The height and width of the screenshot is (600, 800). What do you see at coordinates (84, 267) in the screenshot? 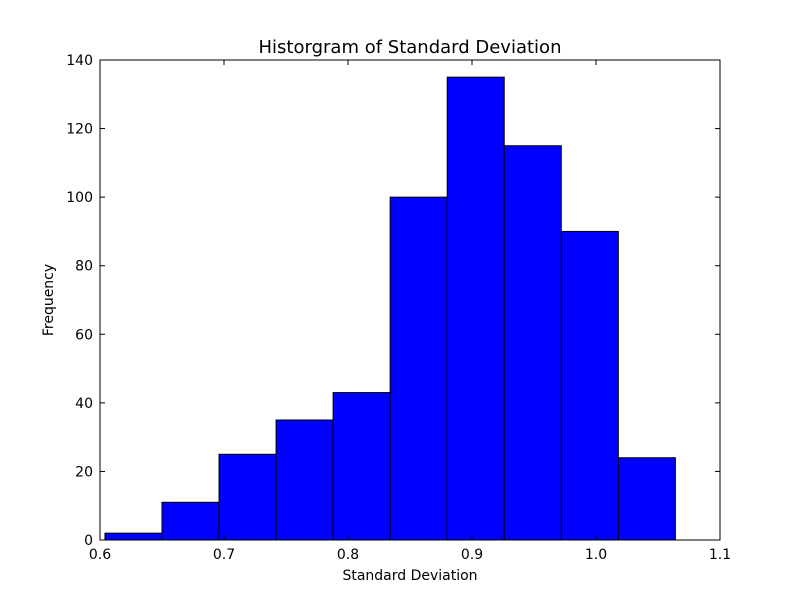
I see `y-tick-label: 80` at bounding box center [84, 267].